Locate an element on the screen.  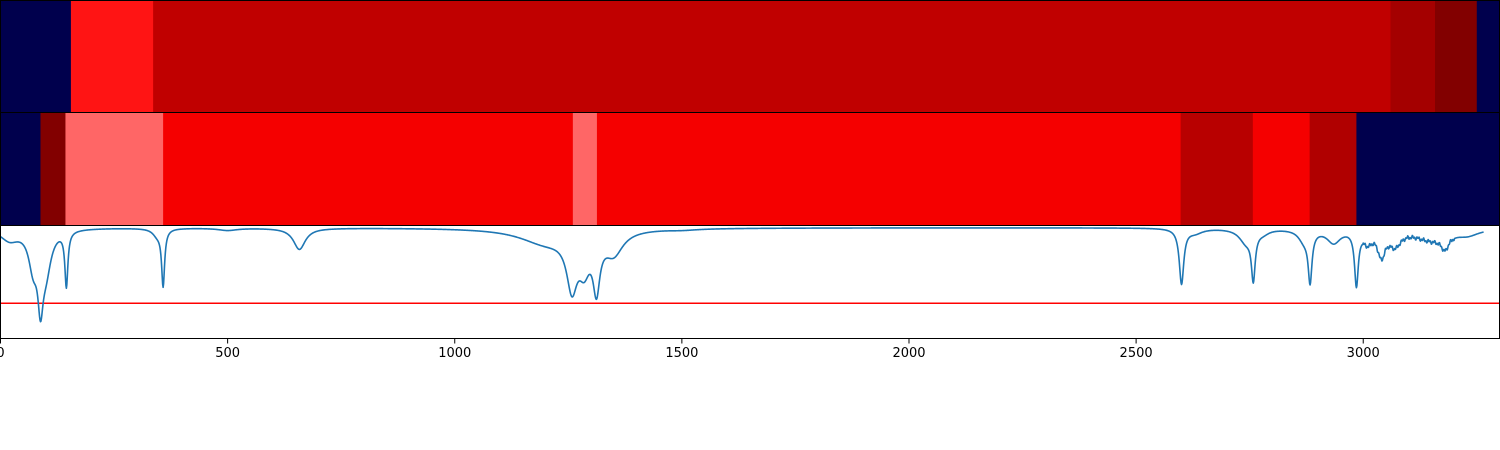
x-axis: 0 500 1000 1500 2000 2500 3000 is located at coordinates (690, 349).